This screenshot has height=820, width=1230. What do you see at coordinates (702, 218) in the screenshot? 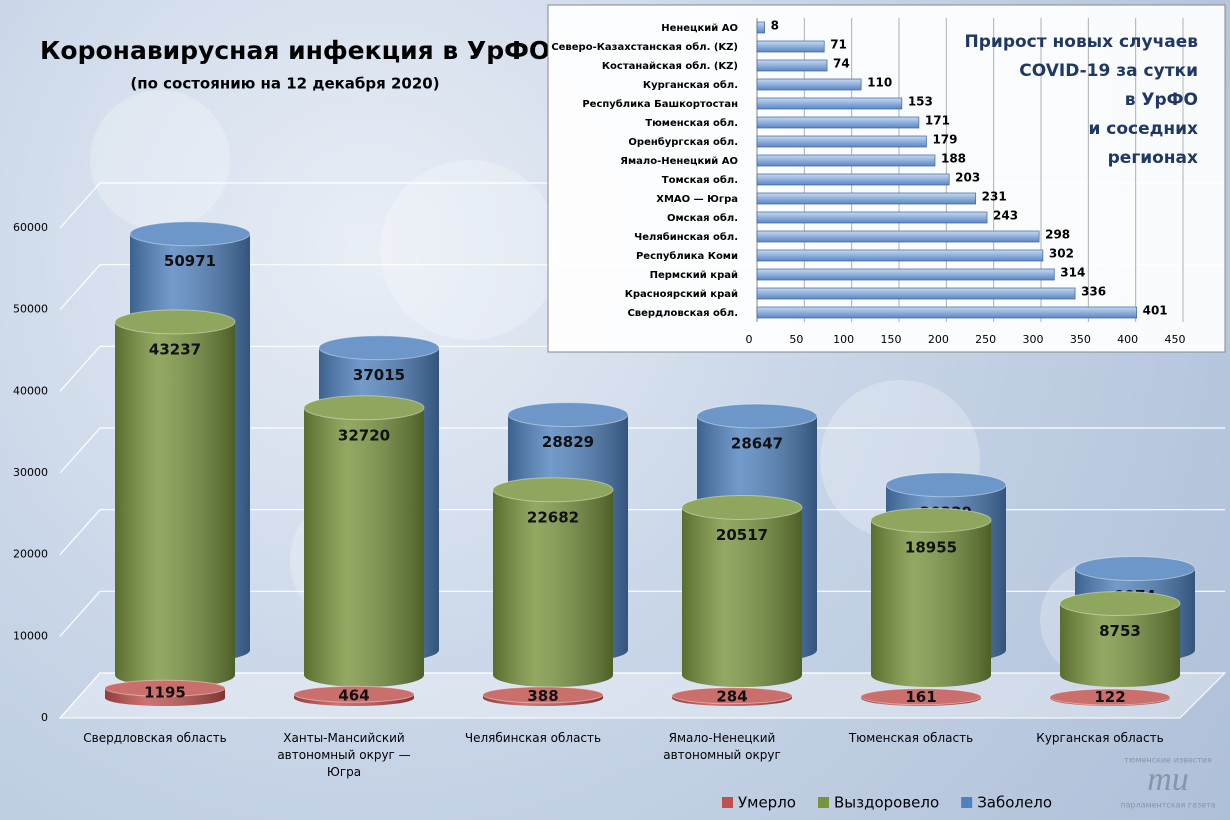
I see `y-tick-label: Омская обл.` at bounding box center [702, 218].